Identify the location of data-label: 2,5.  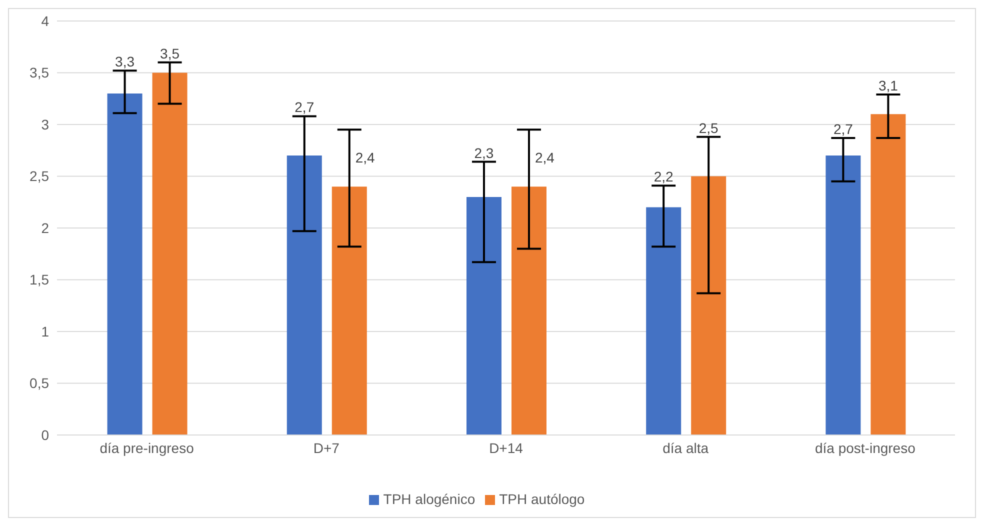
(708, 128).